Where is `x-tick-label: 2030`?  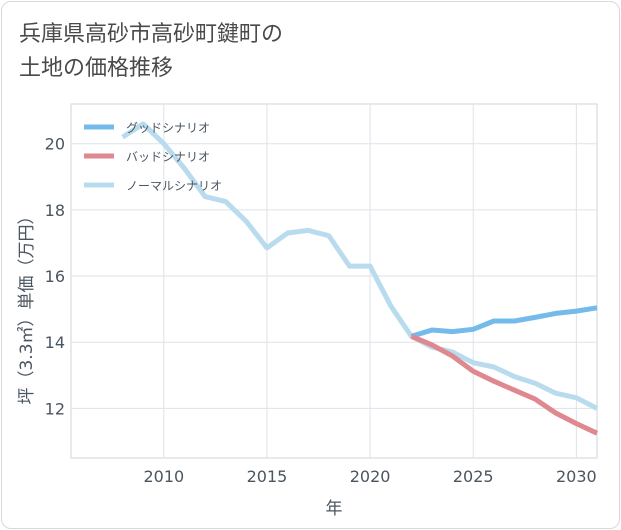 x-tick-label: 2030 is located at coordinates (576, 476).